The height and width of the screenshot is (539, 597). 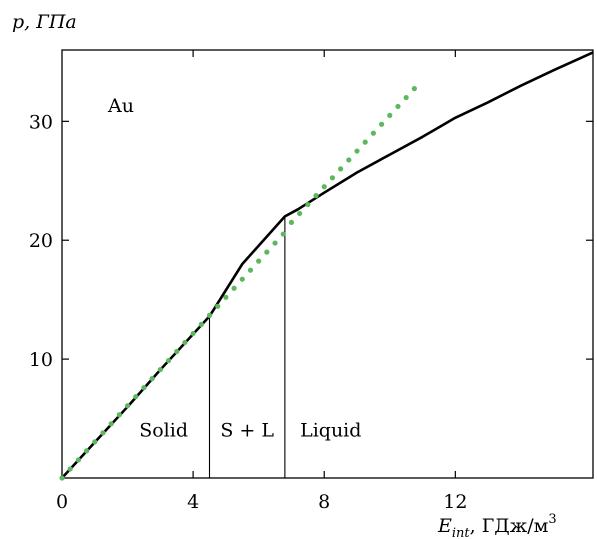 I want to click on y-tick-label: 30, so click(x=41, y=122).